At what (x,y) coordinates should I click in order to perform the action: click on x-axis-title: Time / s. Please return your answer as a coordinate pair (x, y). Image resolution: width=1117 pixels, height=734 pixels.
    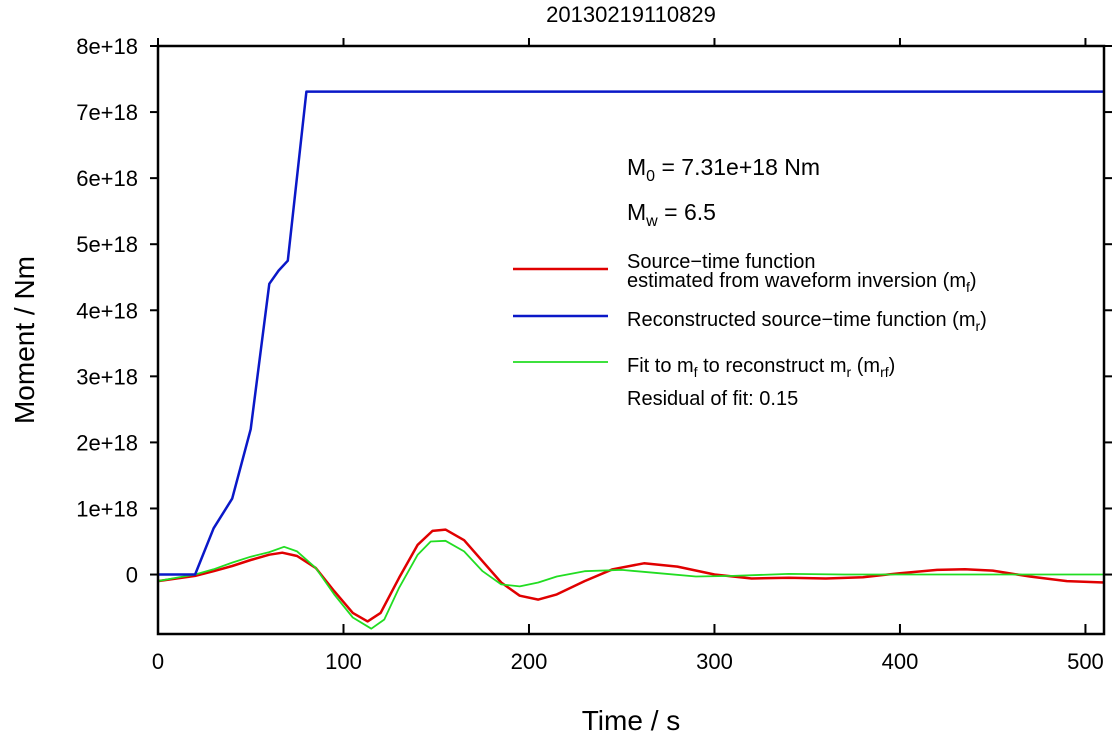
    Looking at the image, I should click on (631, 719).